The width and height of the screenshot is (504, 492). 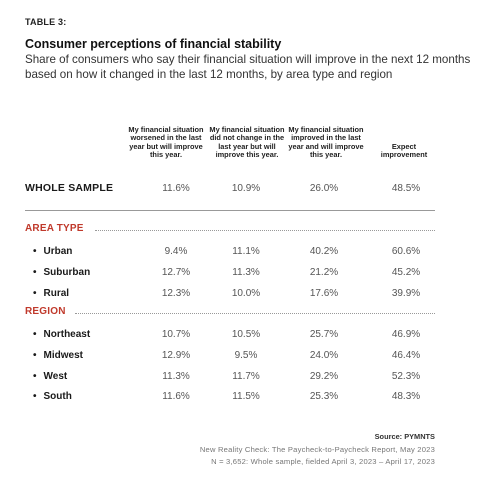 What do you see at coordinates (324, 396) in the screenshot?
I see `cell-value: 25.3%` at bounding box center [324, 396].